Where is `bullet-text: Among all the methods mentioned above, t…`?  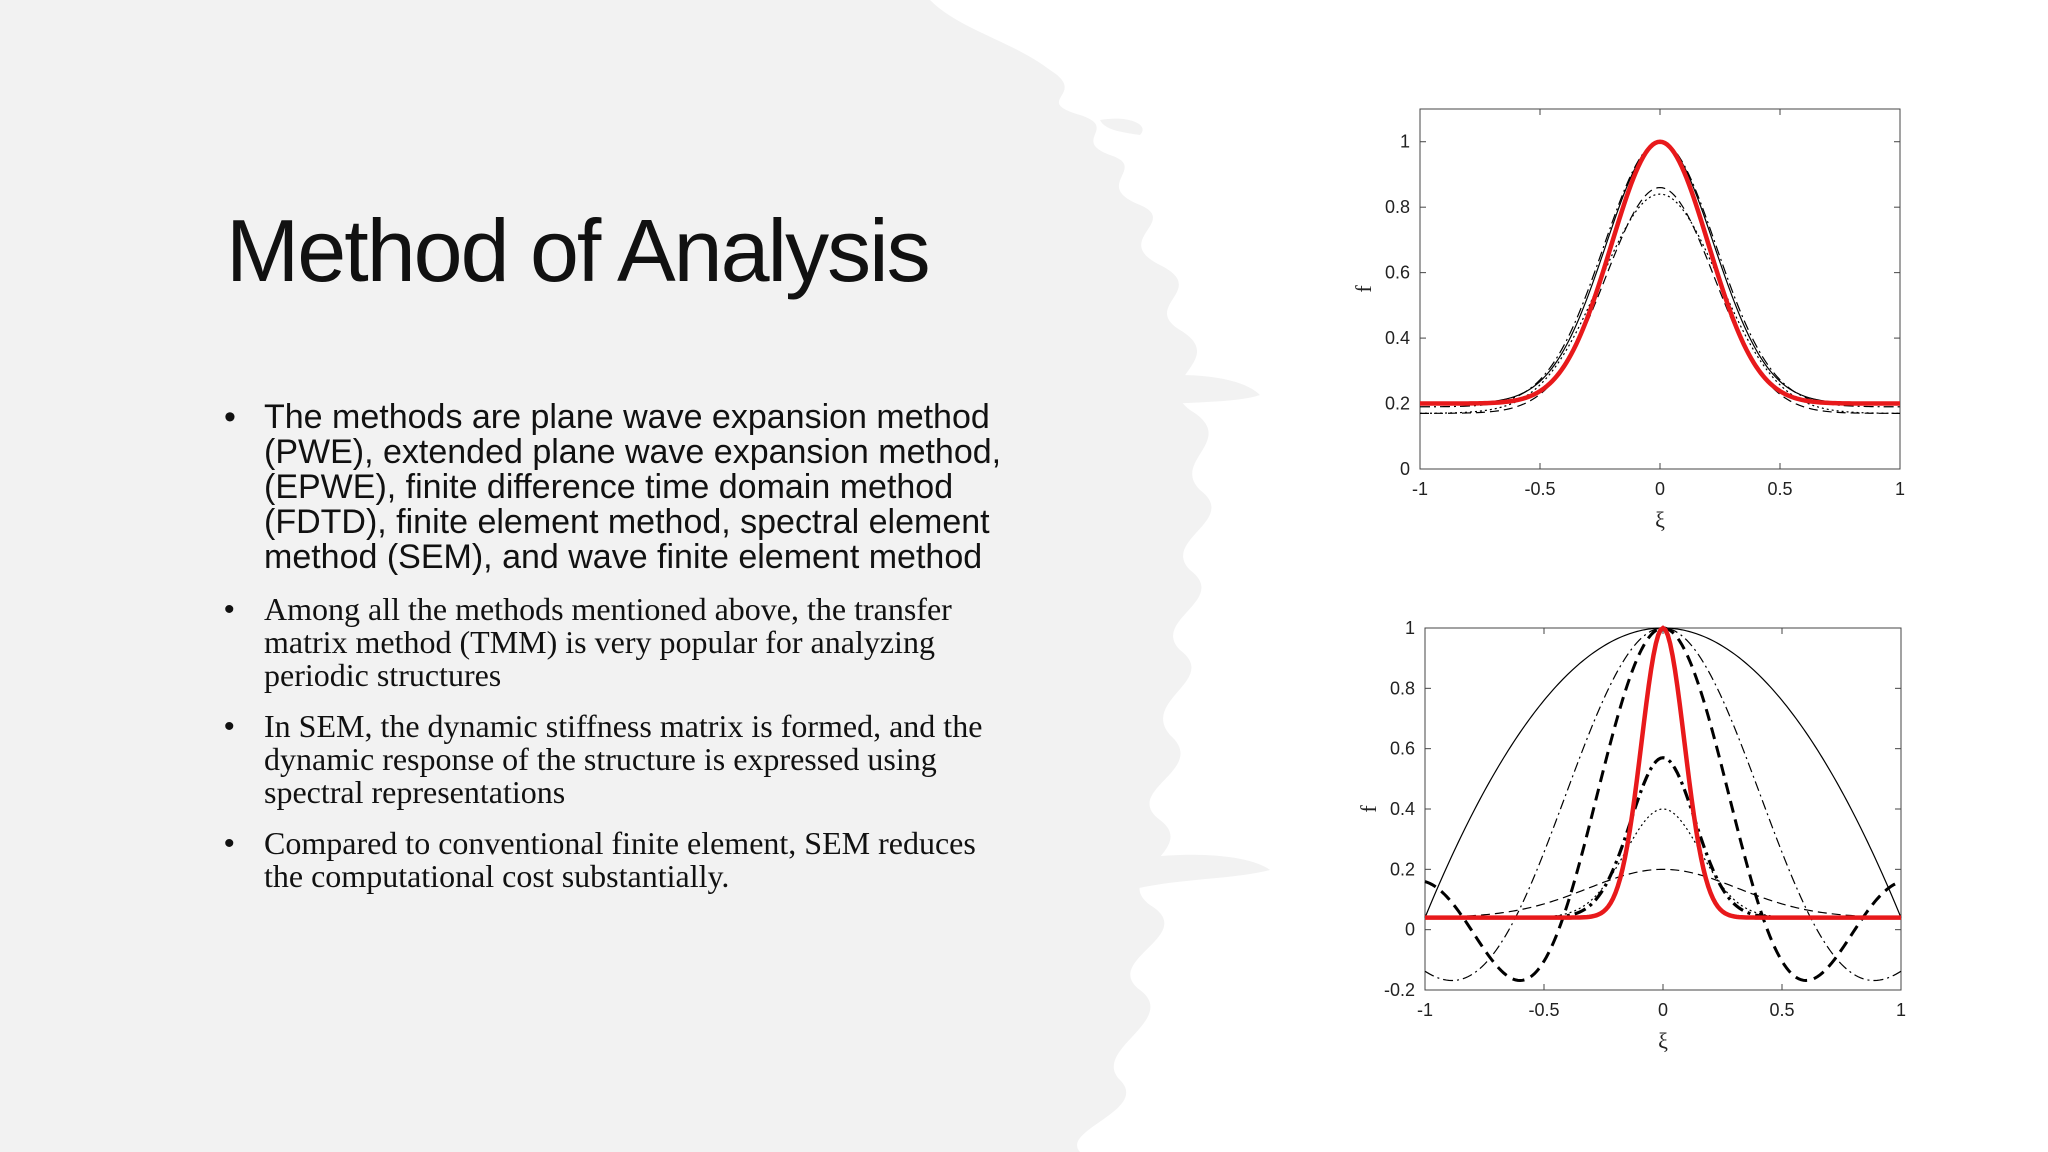
bullet-text: Among all the methods mentioned above, t… is located at coordinates (608, 642).